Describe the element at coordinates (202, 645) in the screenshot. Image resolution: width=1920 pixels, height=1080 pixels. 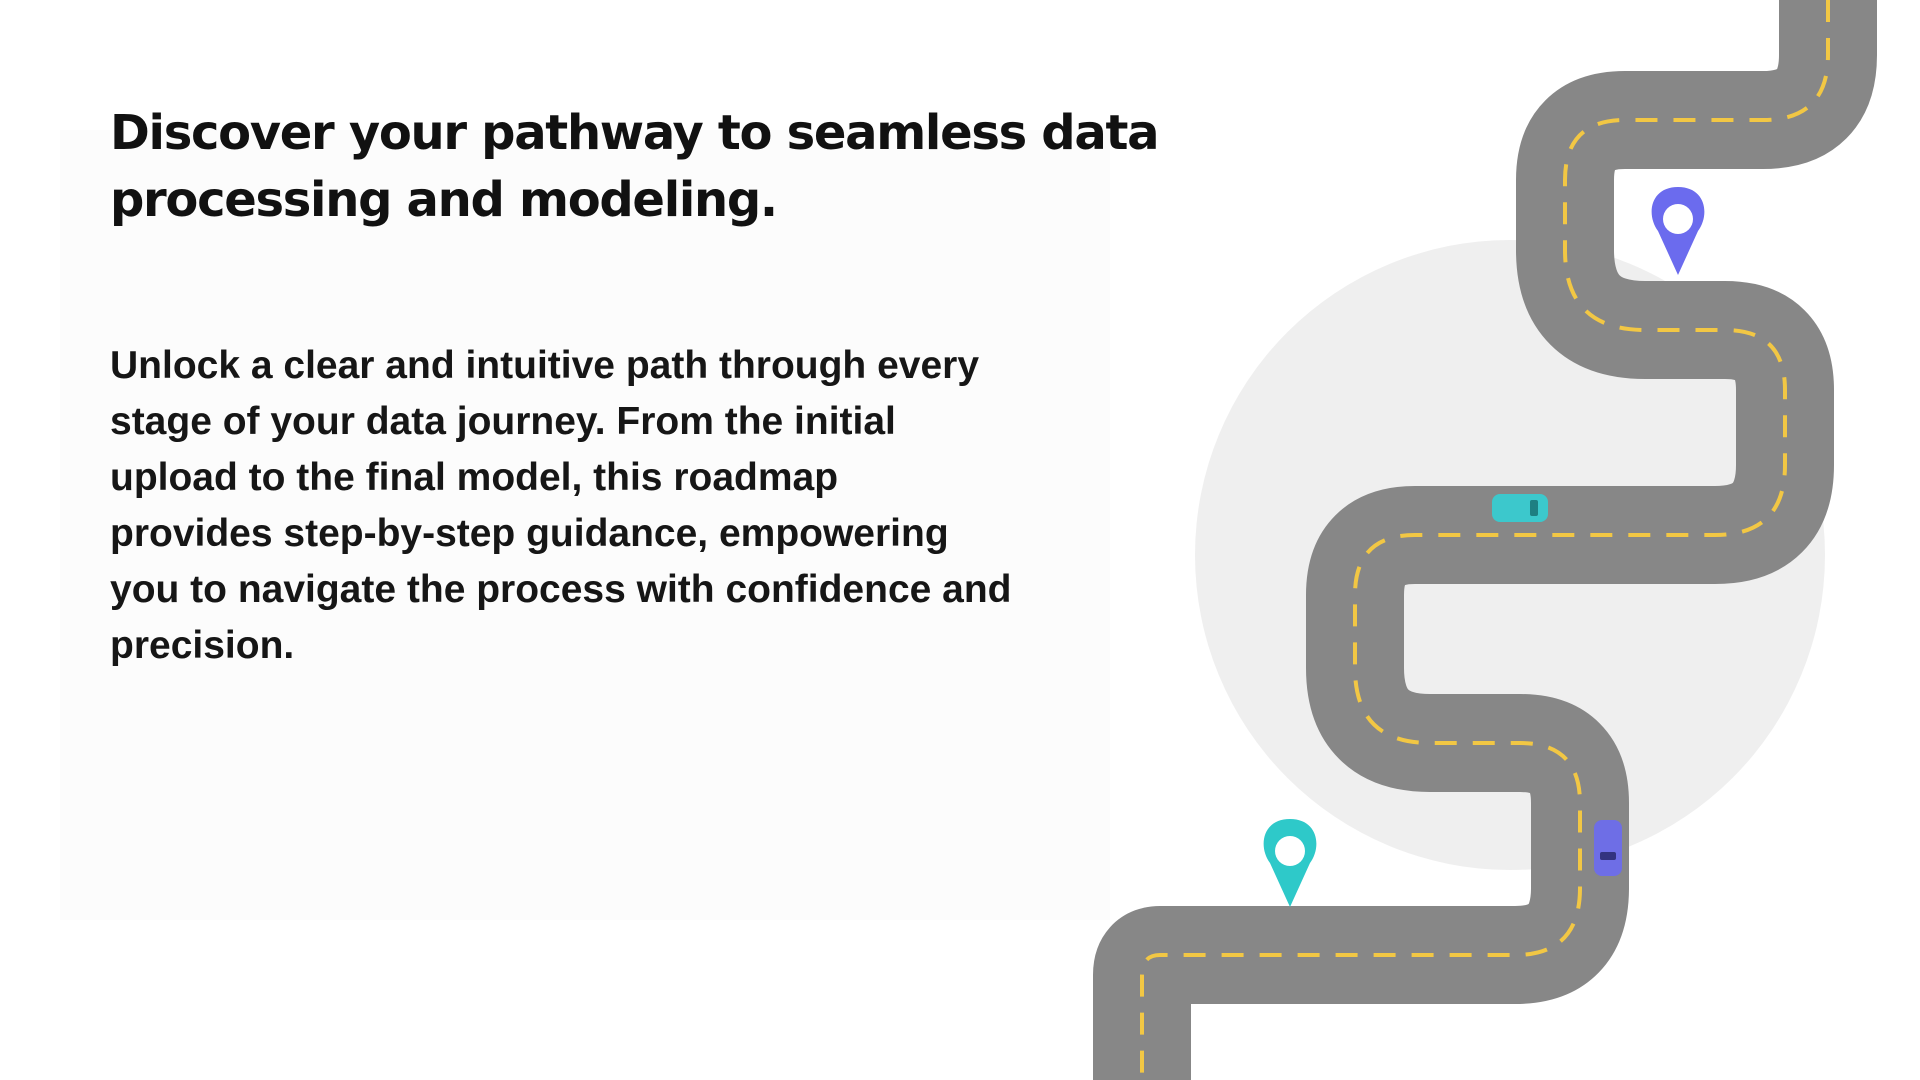
I see `paragraph-line: precision.` at that location.